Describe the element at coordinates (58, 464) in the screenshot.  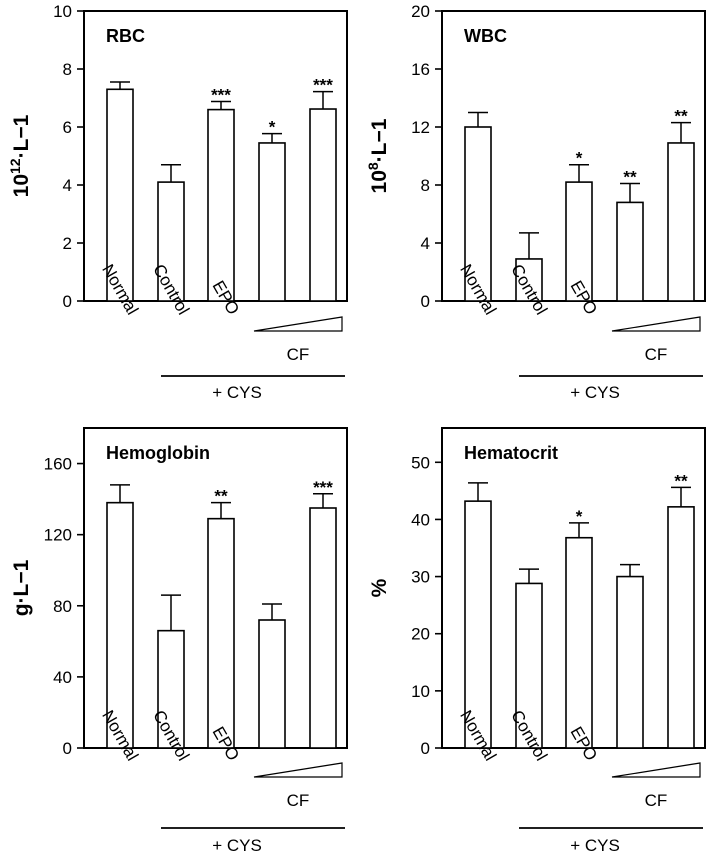
I see `y-tick-label: 160` at that location.